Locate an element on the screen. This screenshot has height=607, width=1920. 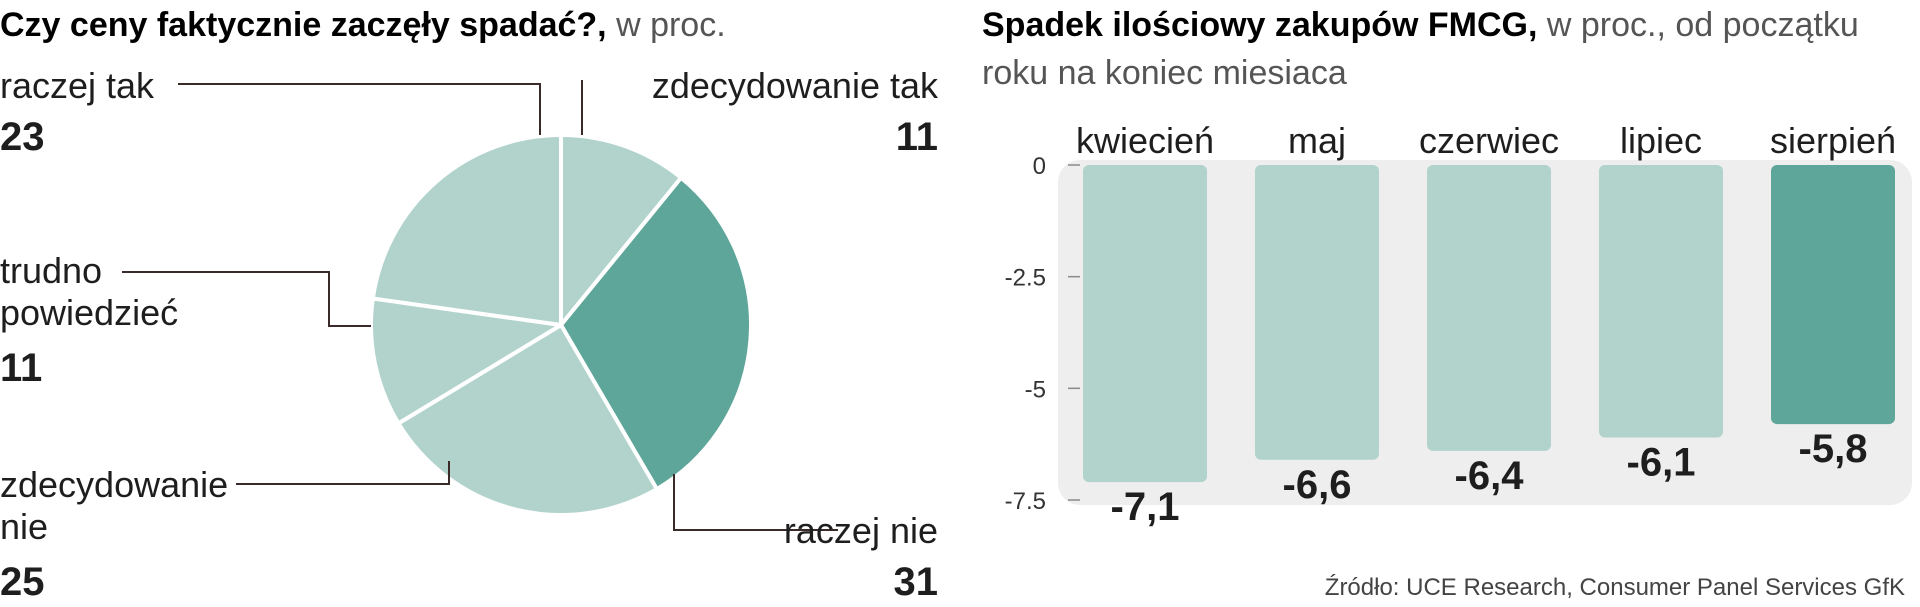
bar-chart-title-unit: w proc., od początku is located at coordinates (1697, 25).